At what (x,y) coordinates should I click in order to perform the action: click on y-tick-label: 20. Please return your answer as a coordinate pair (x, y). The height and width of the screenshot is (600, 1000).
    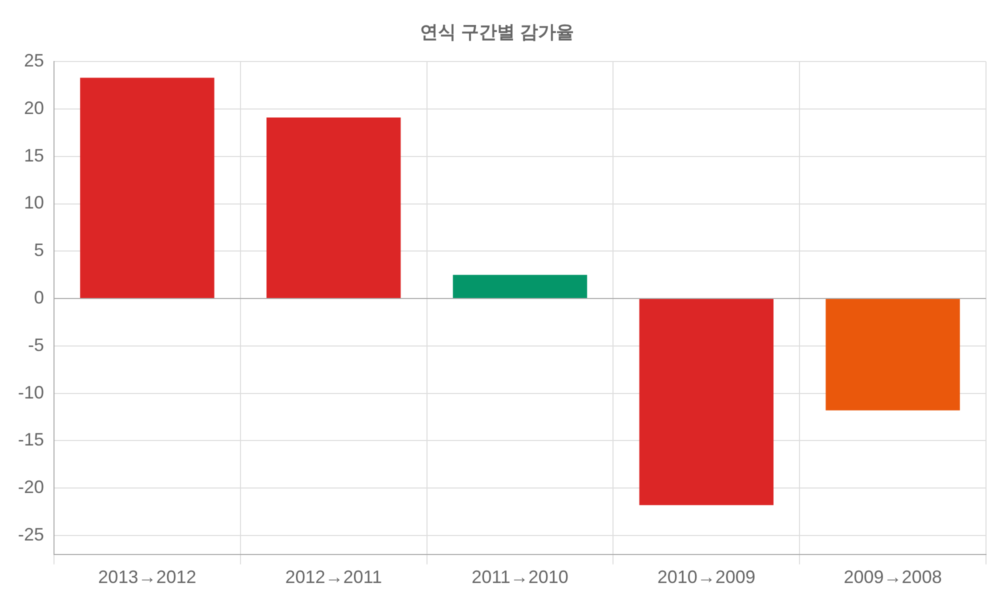
    Looking at the image, I should click on (34, 108).